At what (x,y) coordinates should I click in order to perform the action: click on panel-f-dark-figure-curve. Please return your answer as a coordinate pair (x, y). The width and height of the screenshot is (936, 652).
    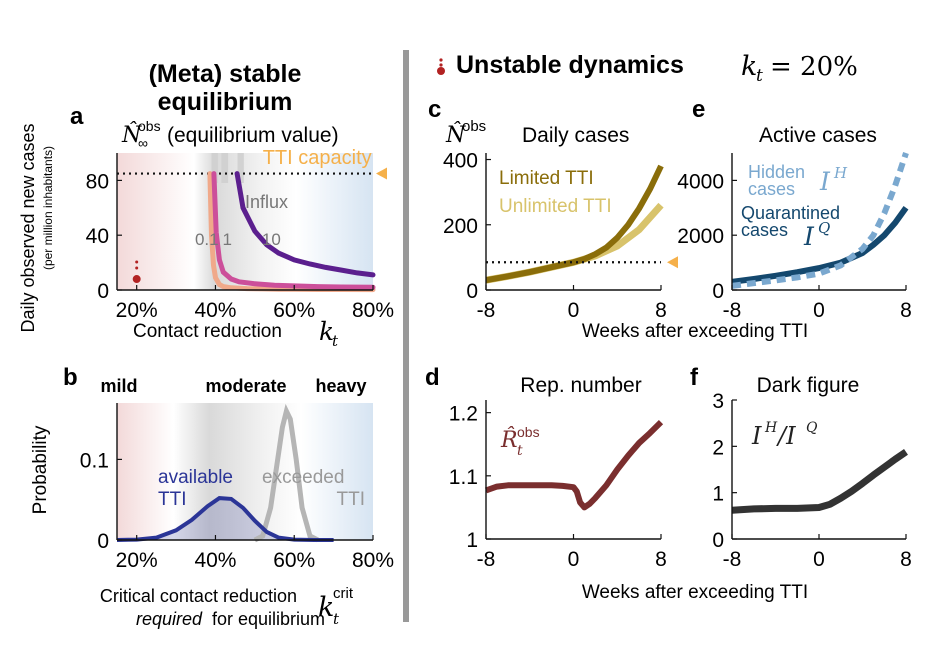
    Looking at the image, I should click on (819, 481).